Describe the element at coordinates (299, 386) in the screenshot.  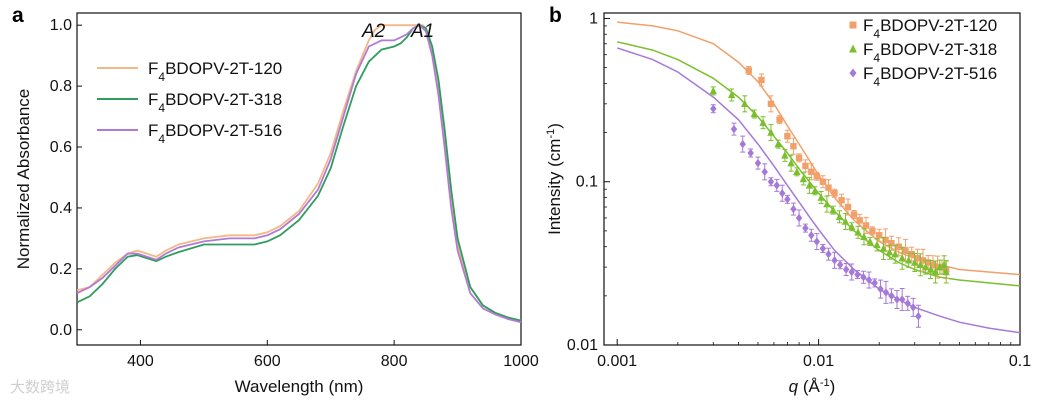
I see `panel-a-x-axis-title: Wavelength (nm)` at that location.